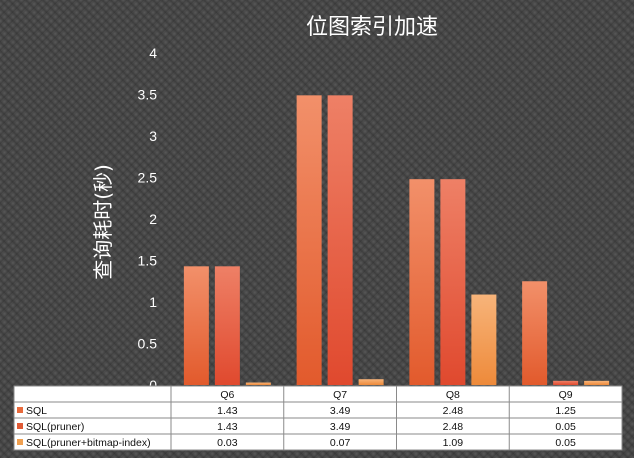 Image resolution: width=634 pixels, height=458 pixels. Describe the element at coordinates (148, 344) in the screenshot. I see `y-tick-label: 0.5` at that location.